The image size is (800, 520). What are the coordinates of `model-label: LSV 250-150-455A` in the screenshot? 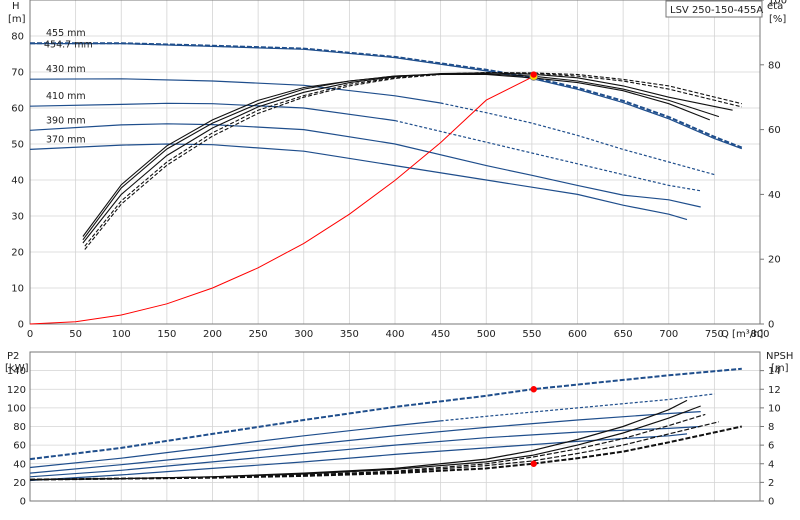 It's located at (716, 10).